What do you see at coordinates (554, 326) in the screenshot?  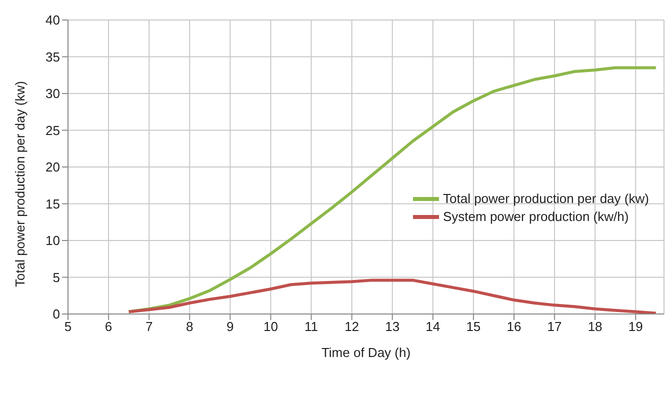 I see `x-tick-label: 17` at bounding box center [554, 326].